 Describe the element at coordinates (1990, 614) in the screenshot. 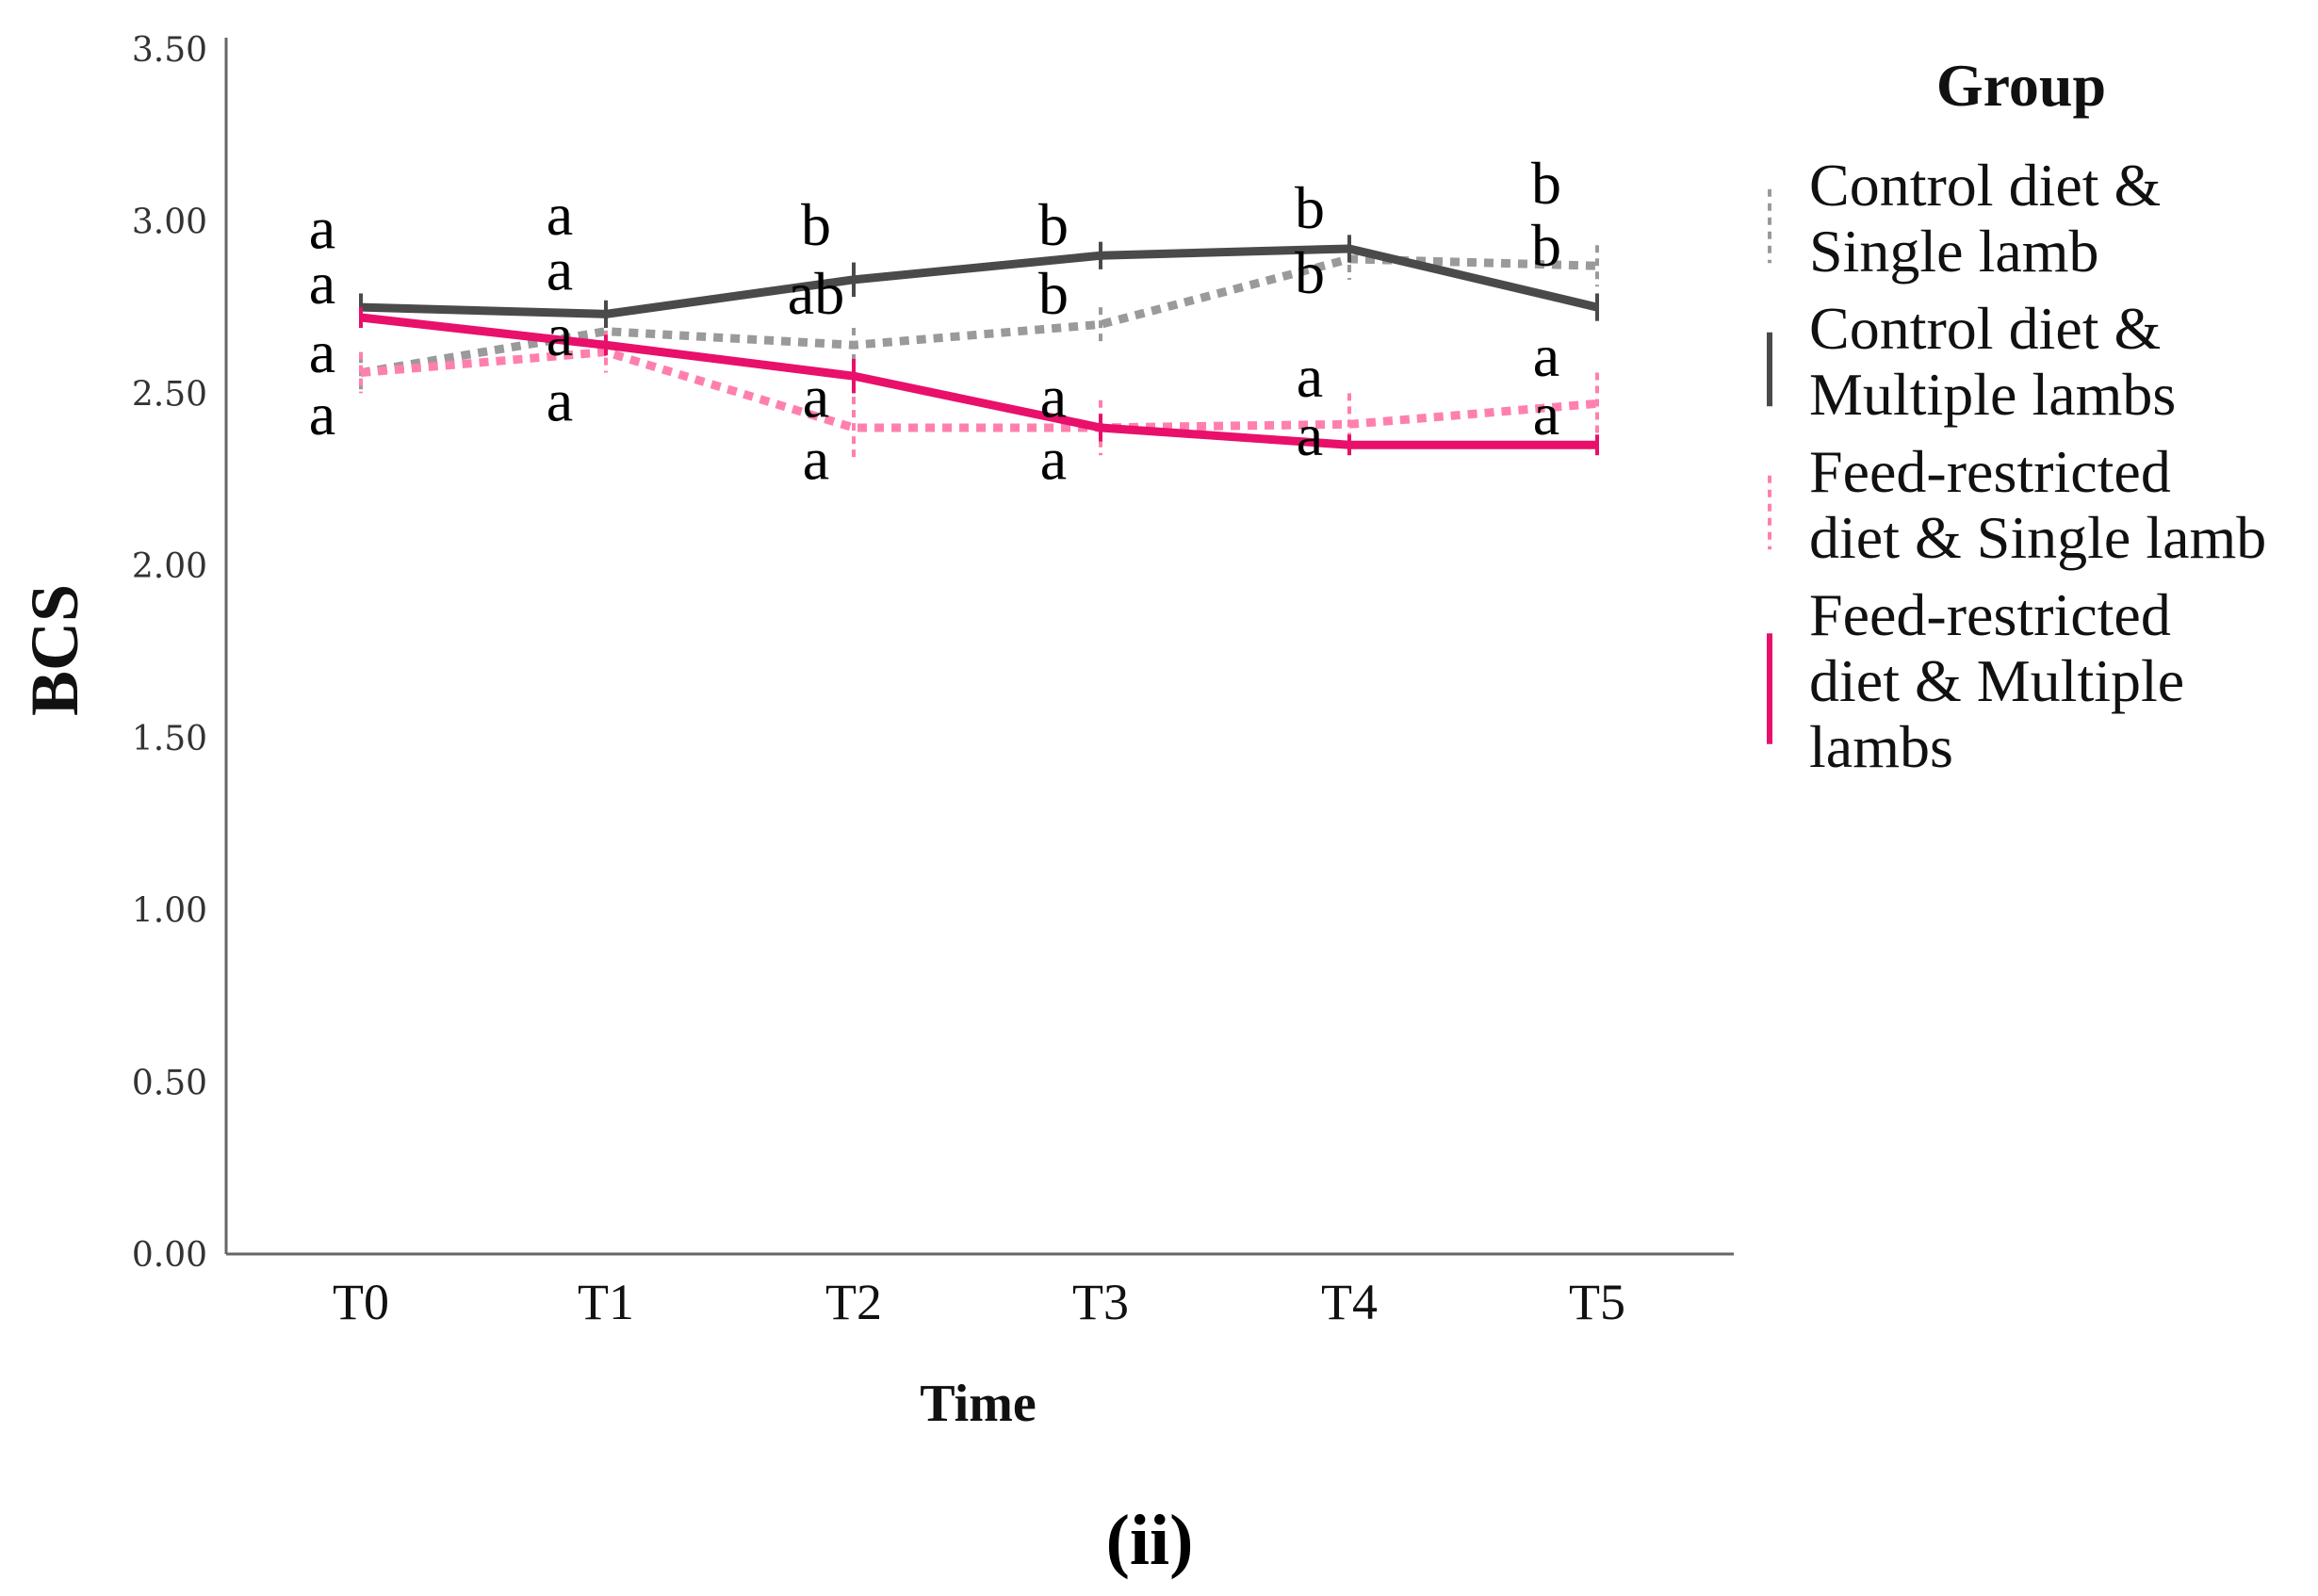

I see `legend-label-4: Feed-restricted` at that location.